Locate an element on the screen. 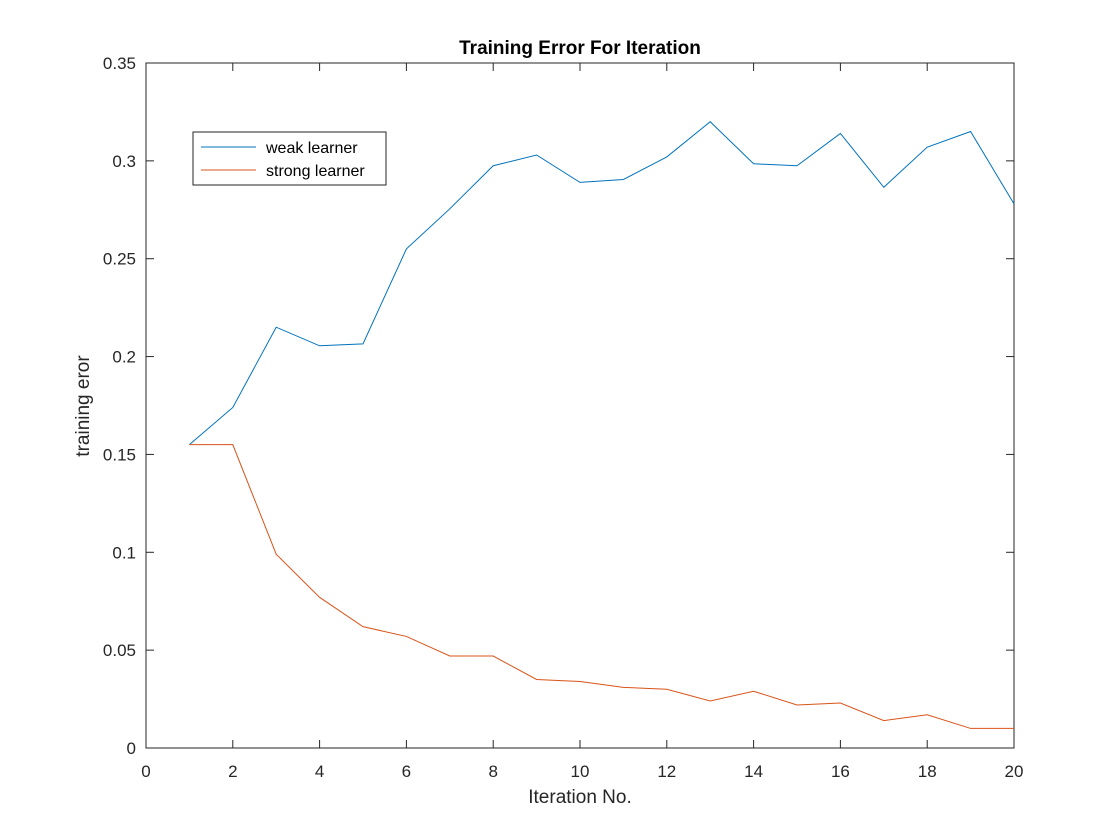 This screenshot has width=1120, height=840. x-tick-label: 16 is located at coordinates (840, 771).